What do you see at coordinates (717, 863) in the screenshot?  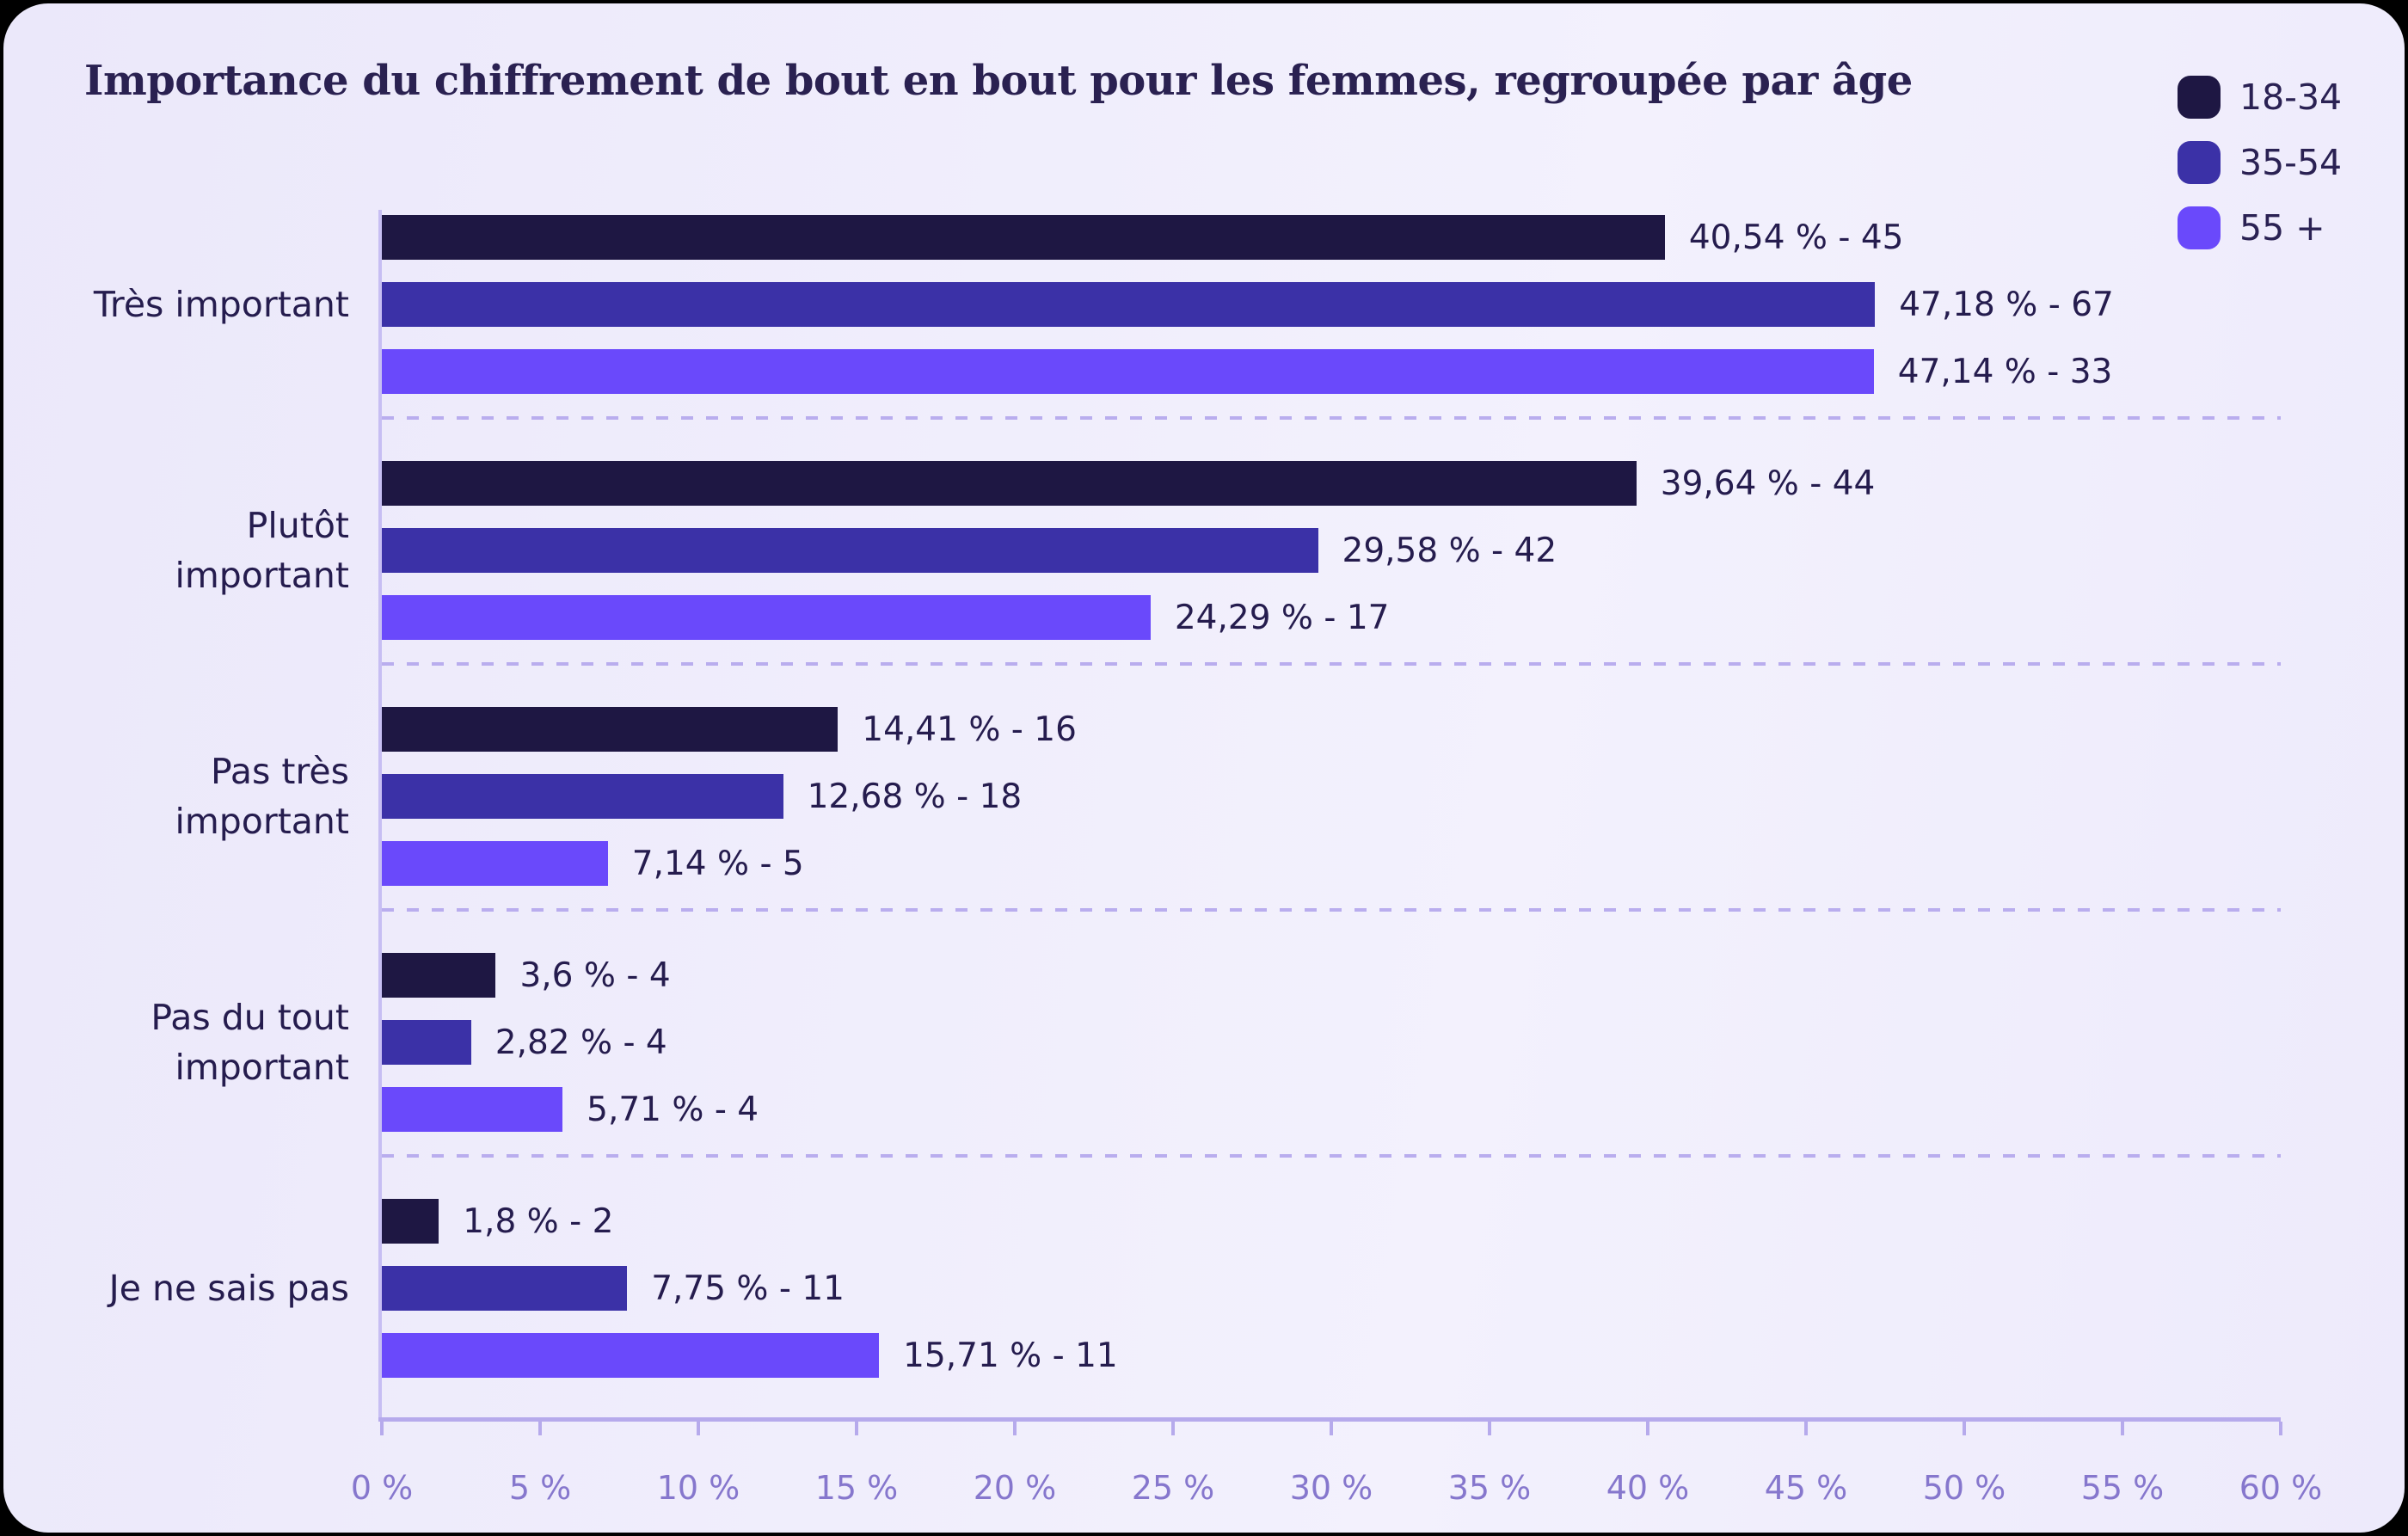 I see `bar-value-label: 7,14 % - 5` at bounding box center [717, 863].